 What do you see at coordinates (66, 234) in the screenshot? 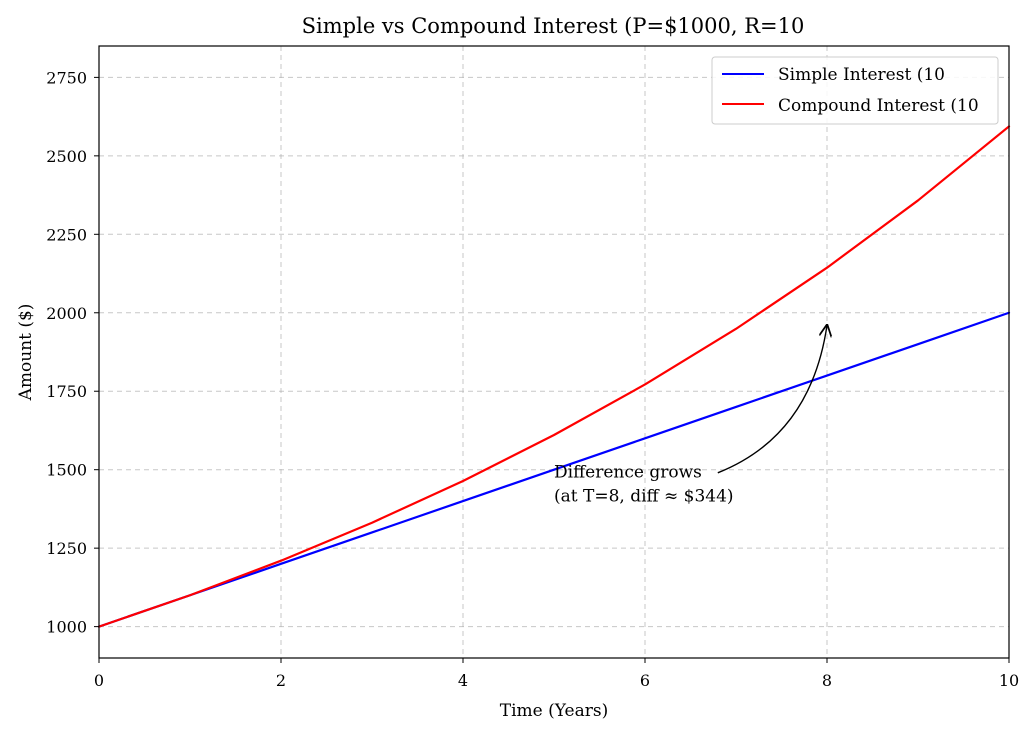
I see `y-tick-label: 2250` at bounding box center [66, 234].